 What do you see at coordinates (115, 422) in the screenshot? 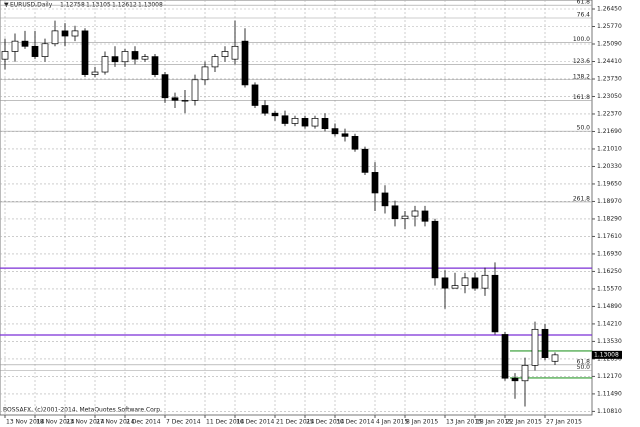
I see `x-tick-label: 27 Nov 2014` at bounding box center [115, 422].